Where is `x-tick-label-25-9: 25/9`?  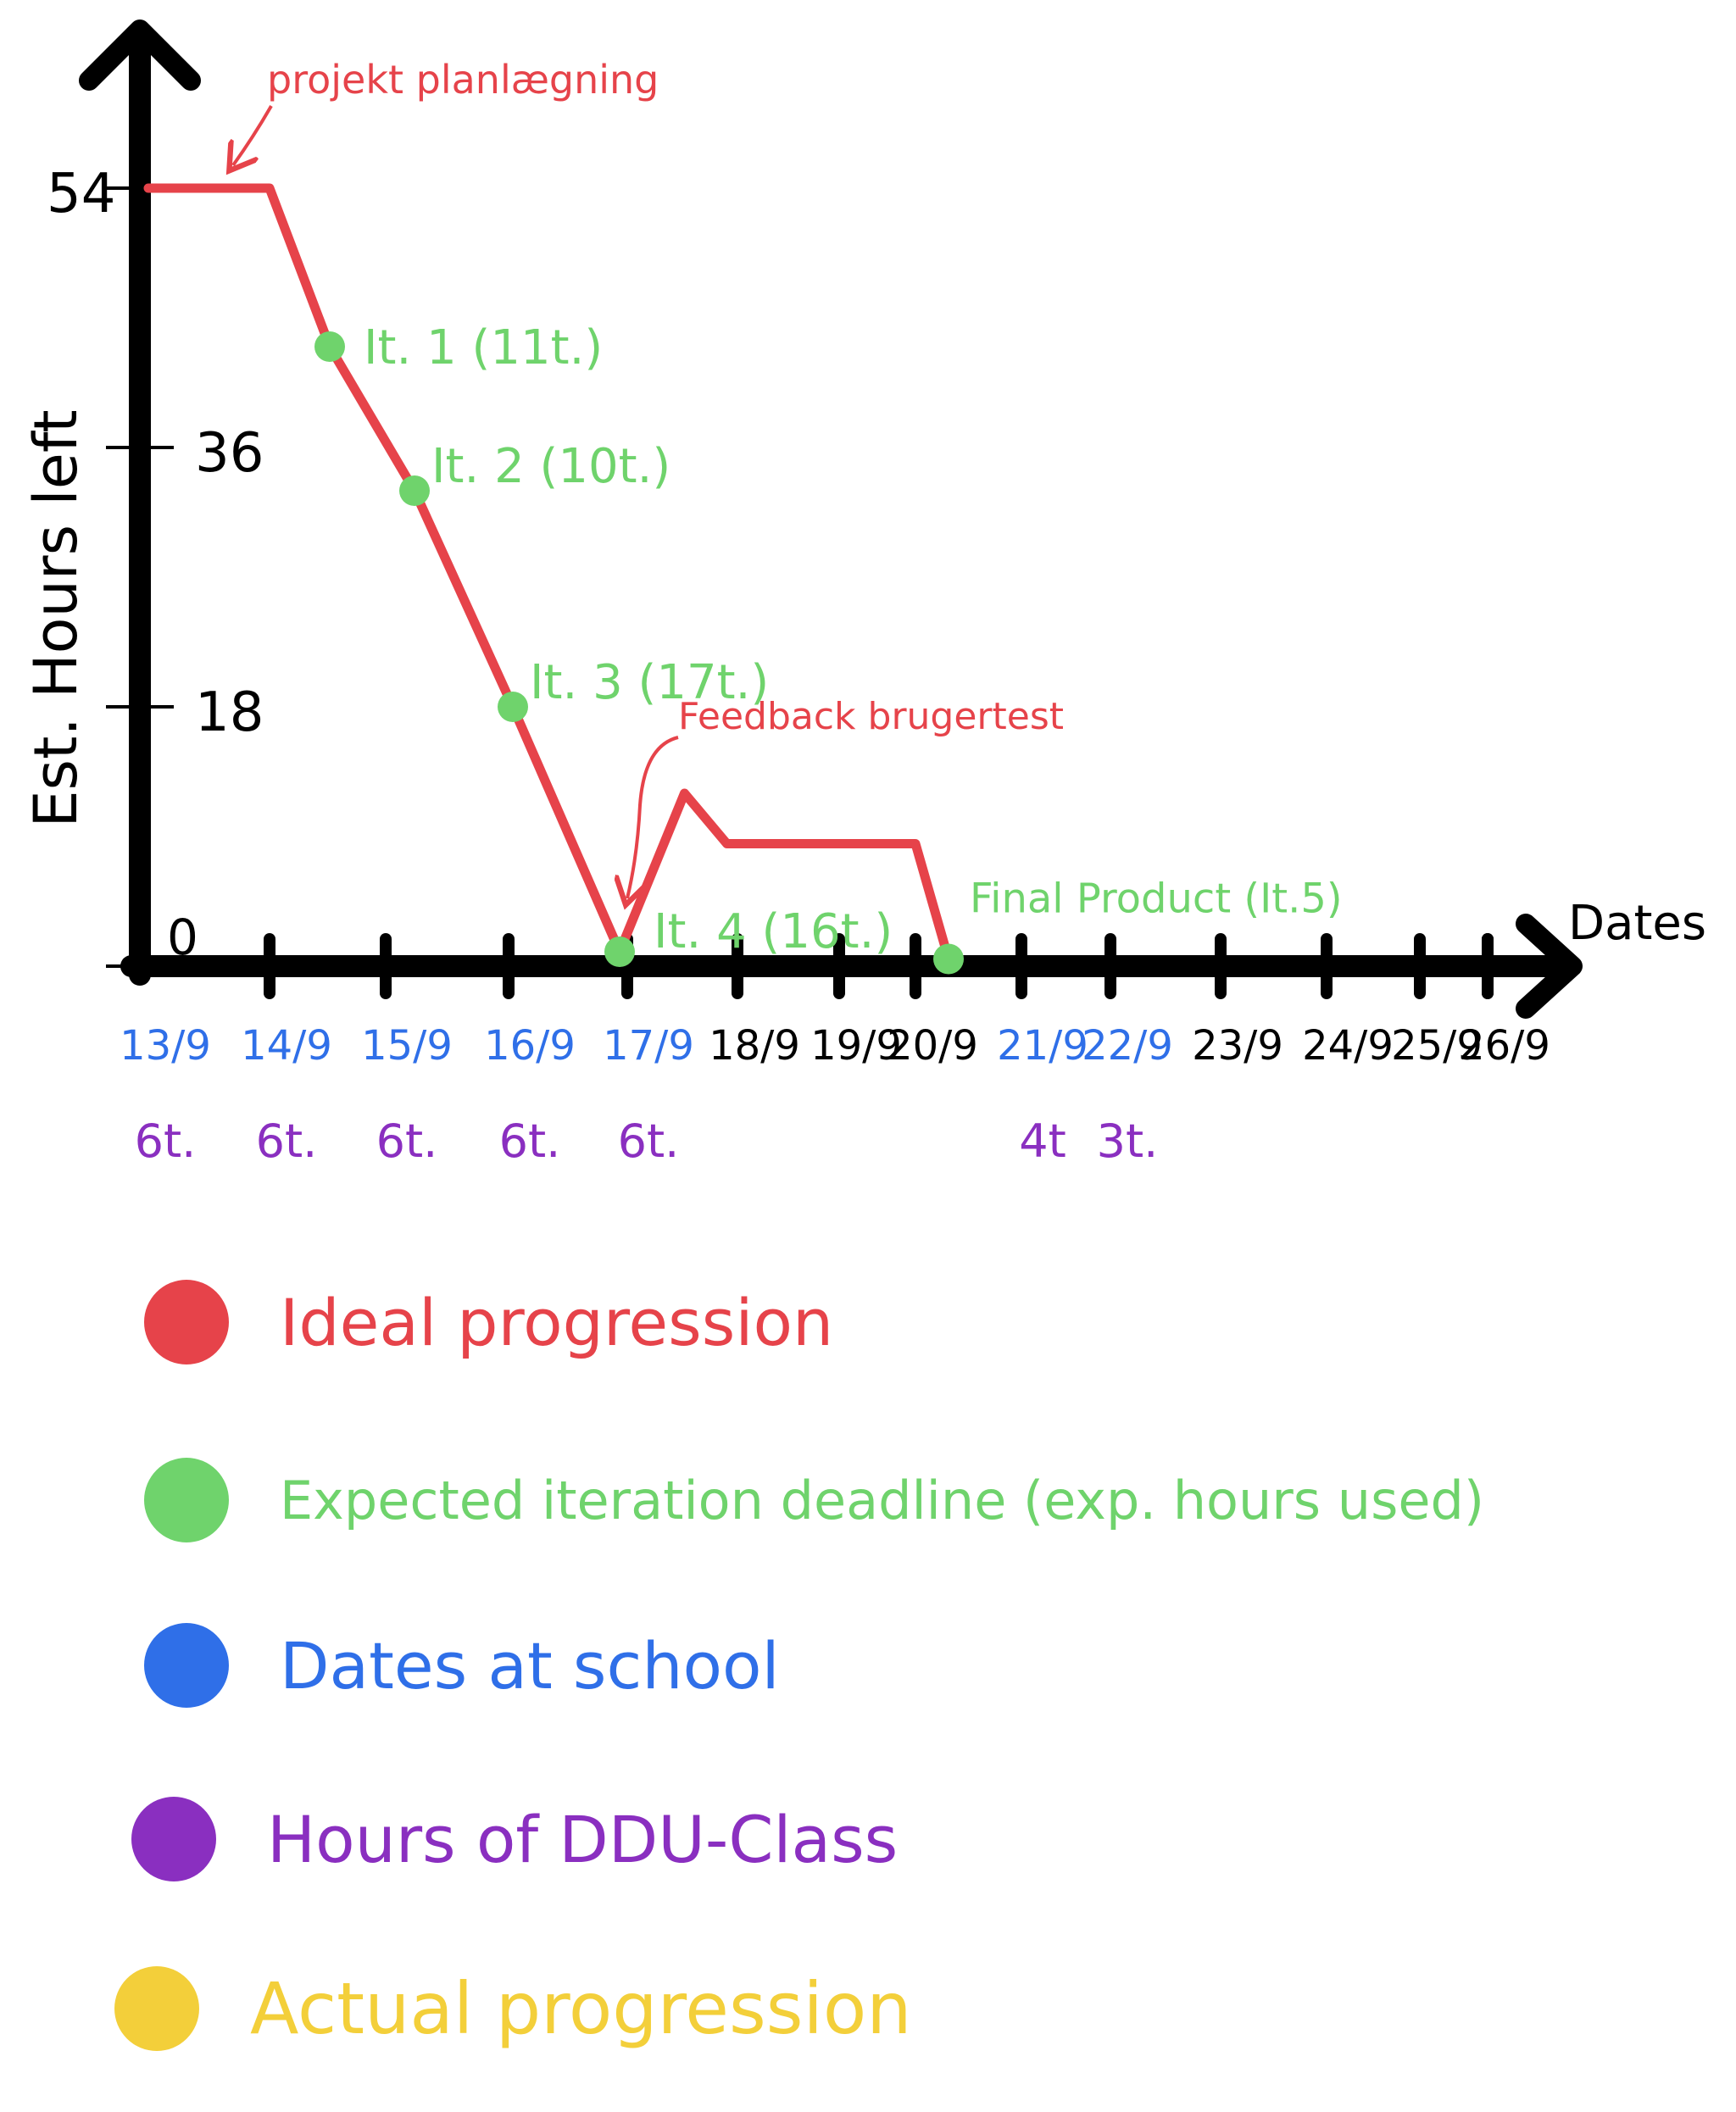
x-tick-label-25-9: 25/9 is located at coordinates (1437, 1046).